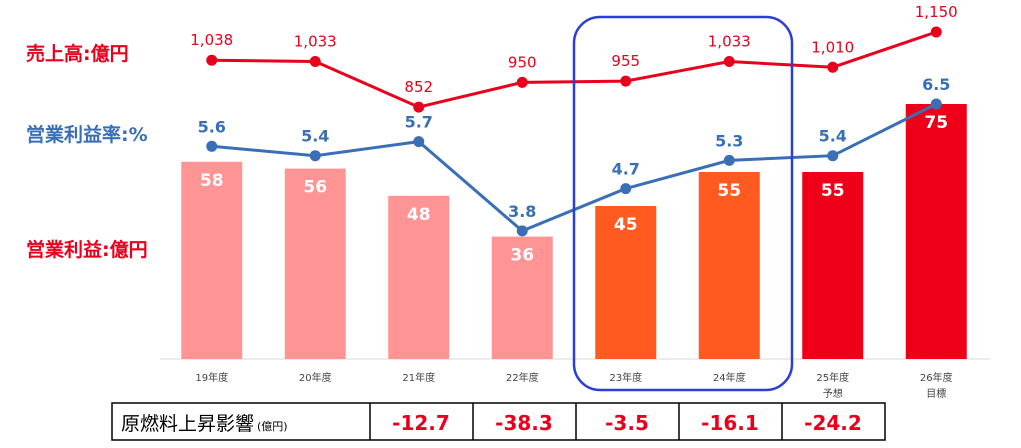 Image resolution: width=1021 pixels, height=448 pixels. Describe the element at coordinates (936, 84) in the screenshot. I see `margin-value-label: 6.5` at that location.